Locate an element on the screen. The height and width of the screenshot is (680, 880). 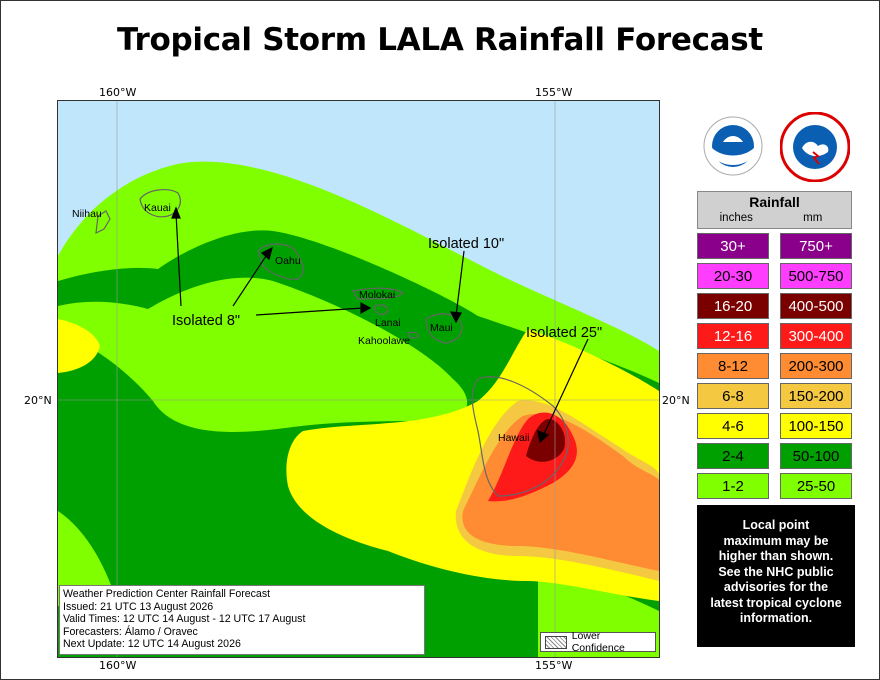
legend-cell-in: 4-6 is located at coordinates (733, 426).